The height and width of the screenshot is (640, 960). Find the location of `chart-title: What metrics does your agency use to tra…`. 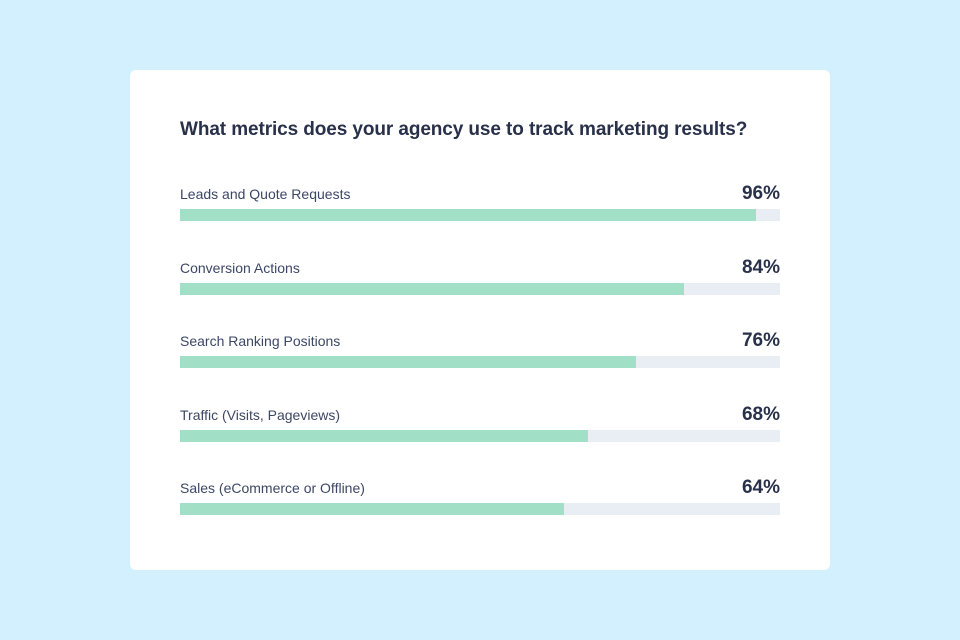

chart-title: What metrics does your agency use to tra… is located at coordinates (464, 129).